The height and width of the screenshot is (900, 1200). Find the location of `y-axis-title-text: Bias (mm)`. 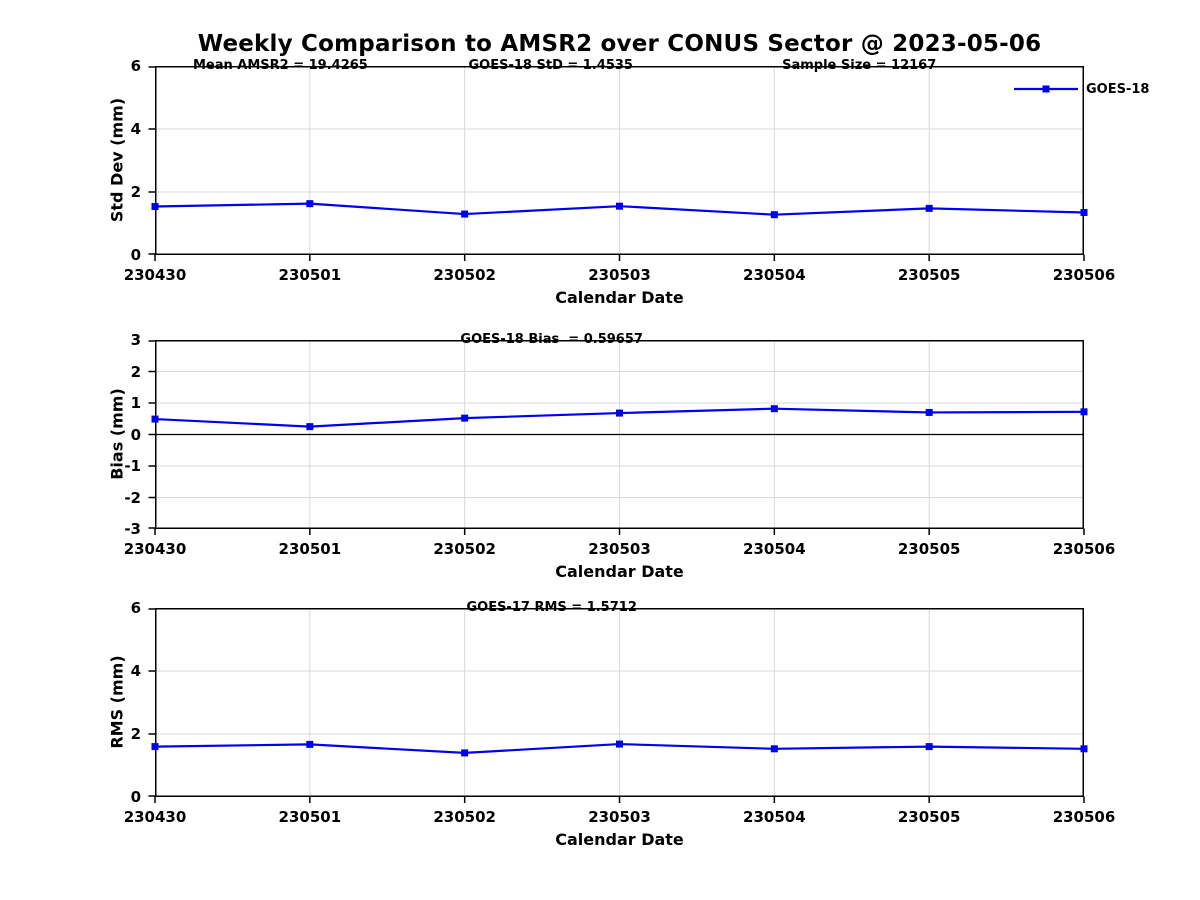

y-axis-title-text: Bias (mm) is located at coordinates (117, 434).